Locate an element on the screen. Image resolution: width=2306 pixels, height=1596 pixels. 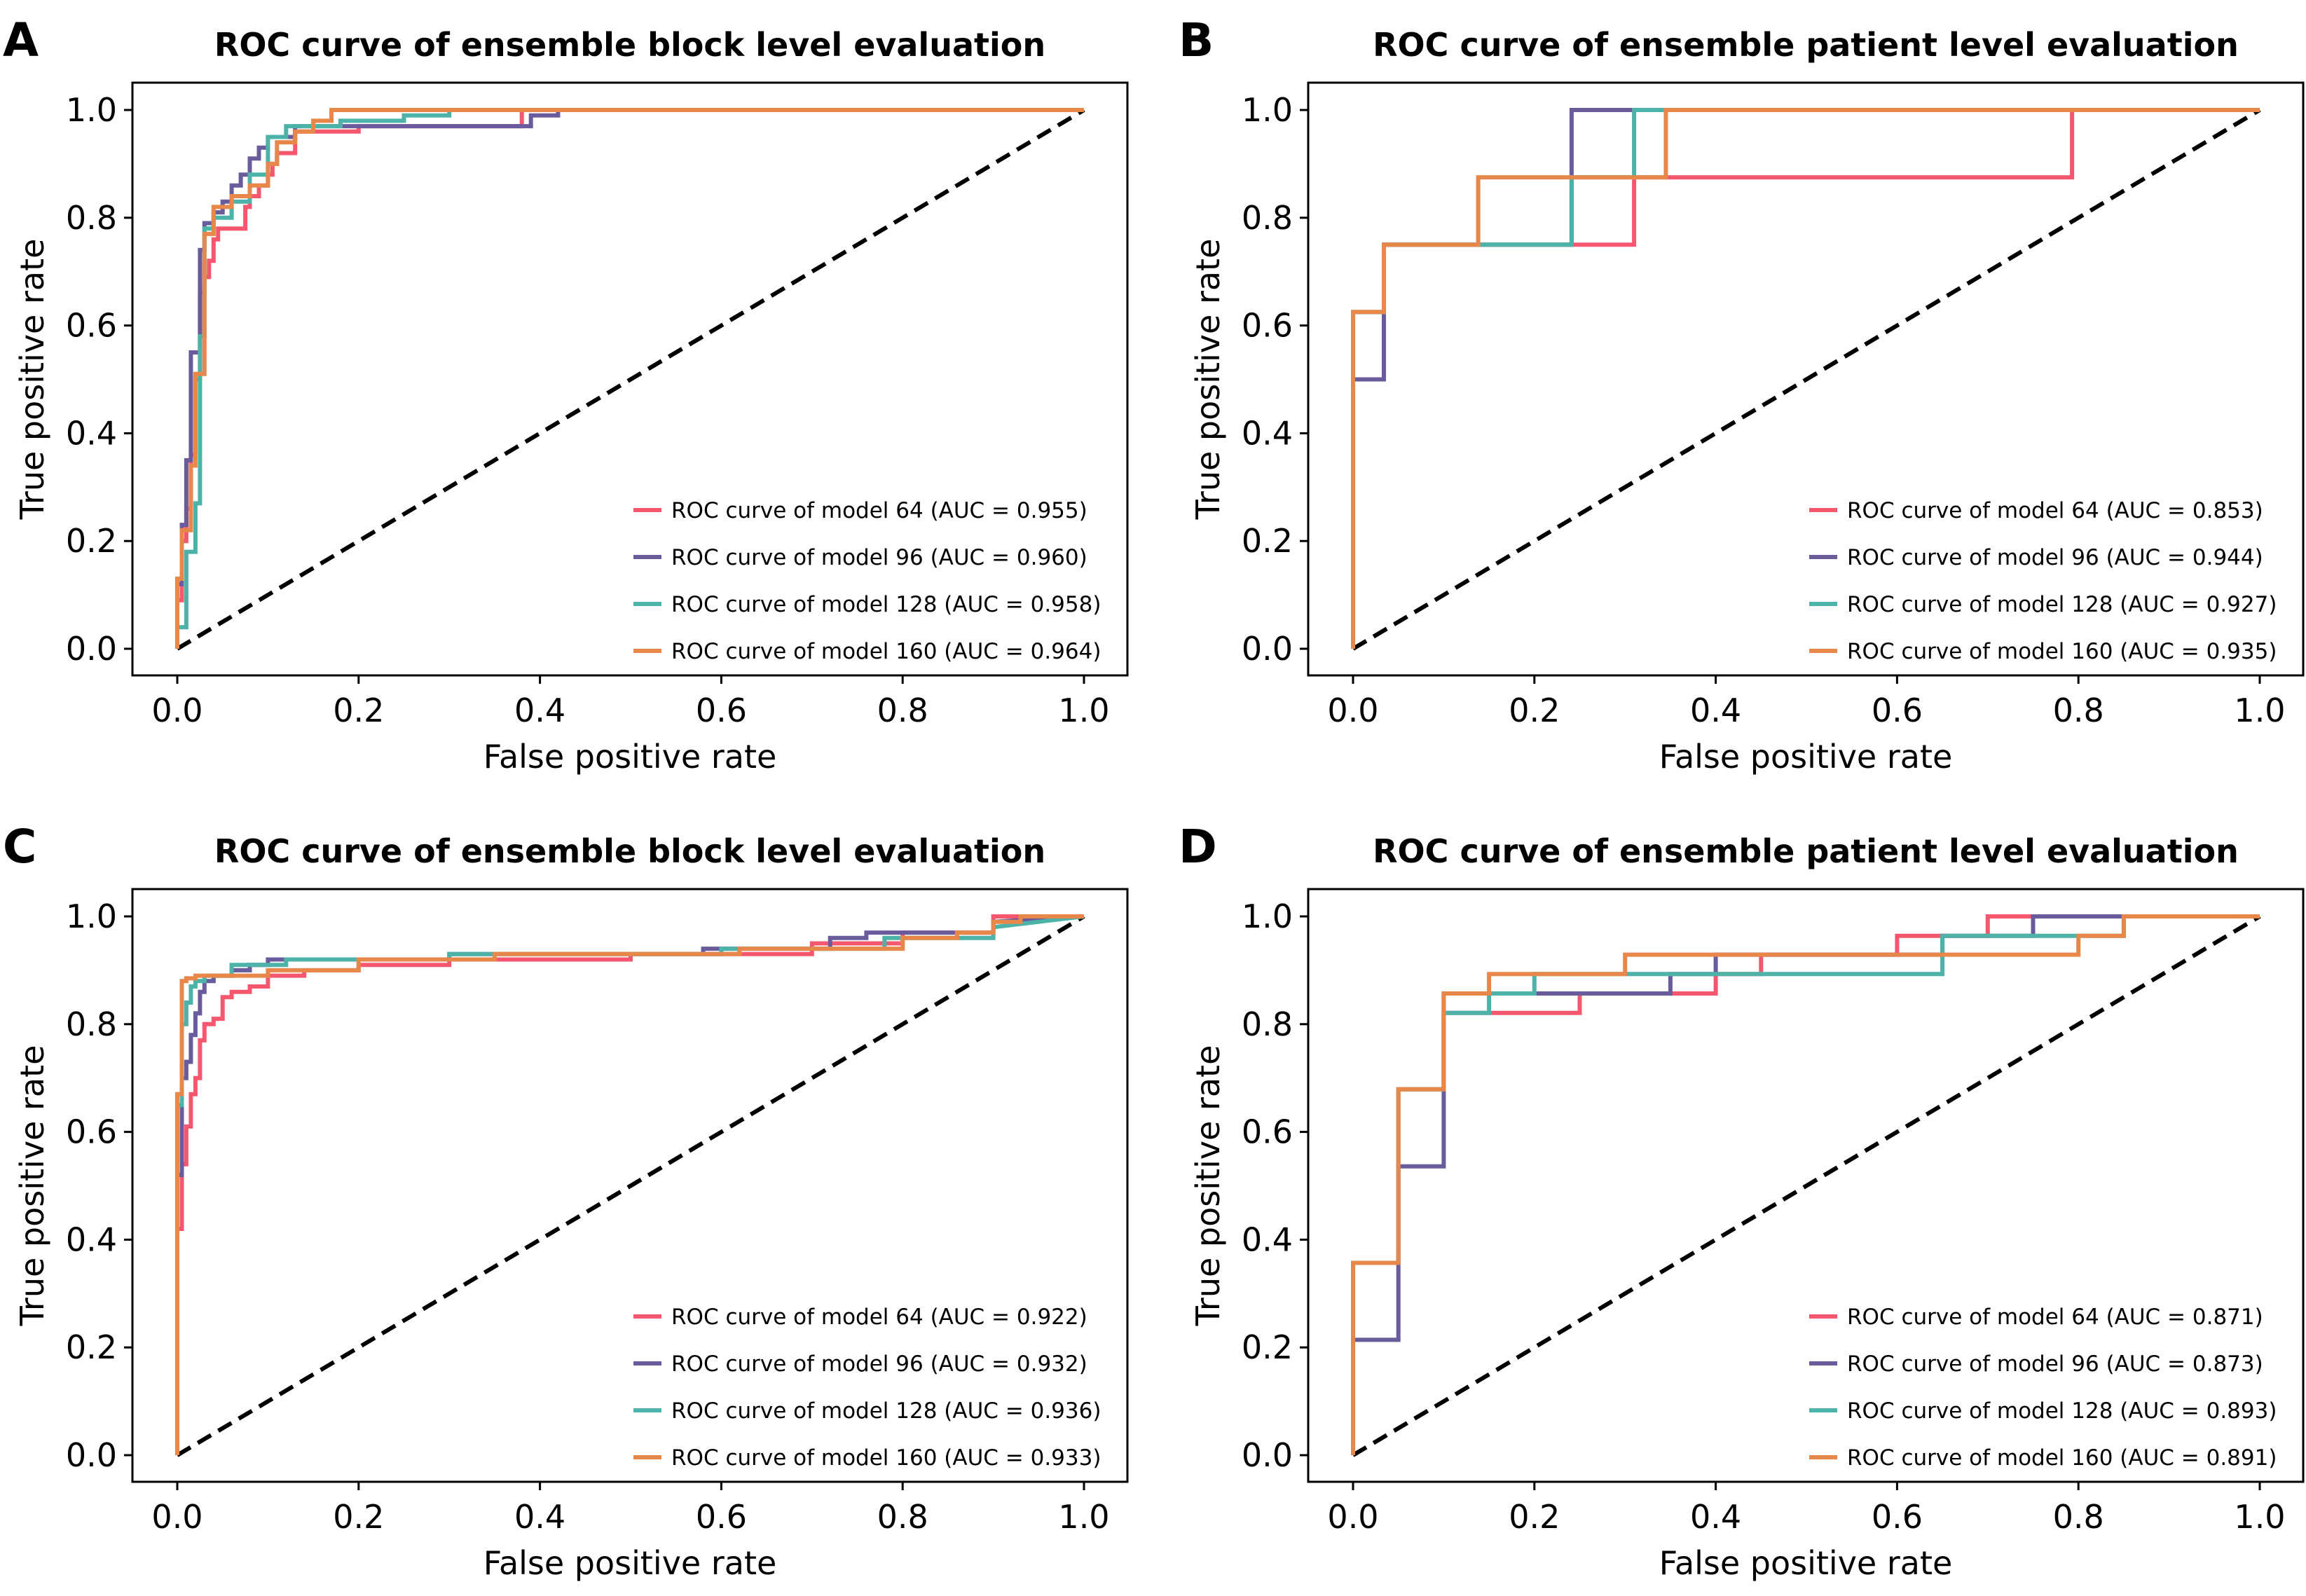
legend-entry: ROC curve of model 128 (AUC = 0.936) is located at coordinates (886, 1411).